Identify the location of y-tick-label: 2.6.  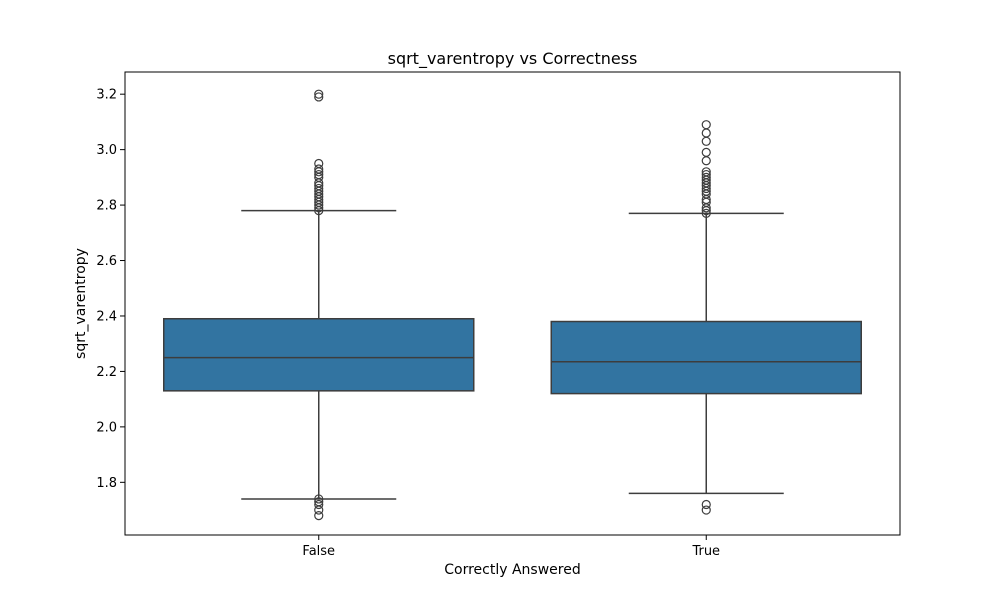
(106, 261).